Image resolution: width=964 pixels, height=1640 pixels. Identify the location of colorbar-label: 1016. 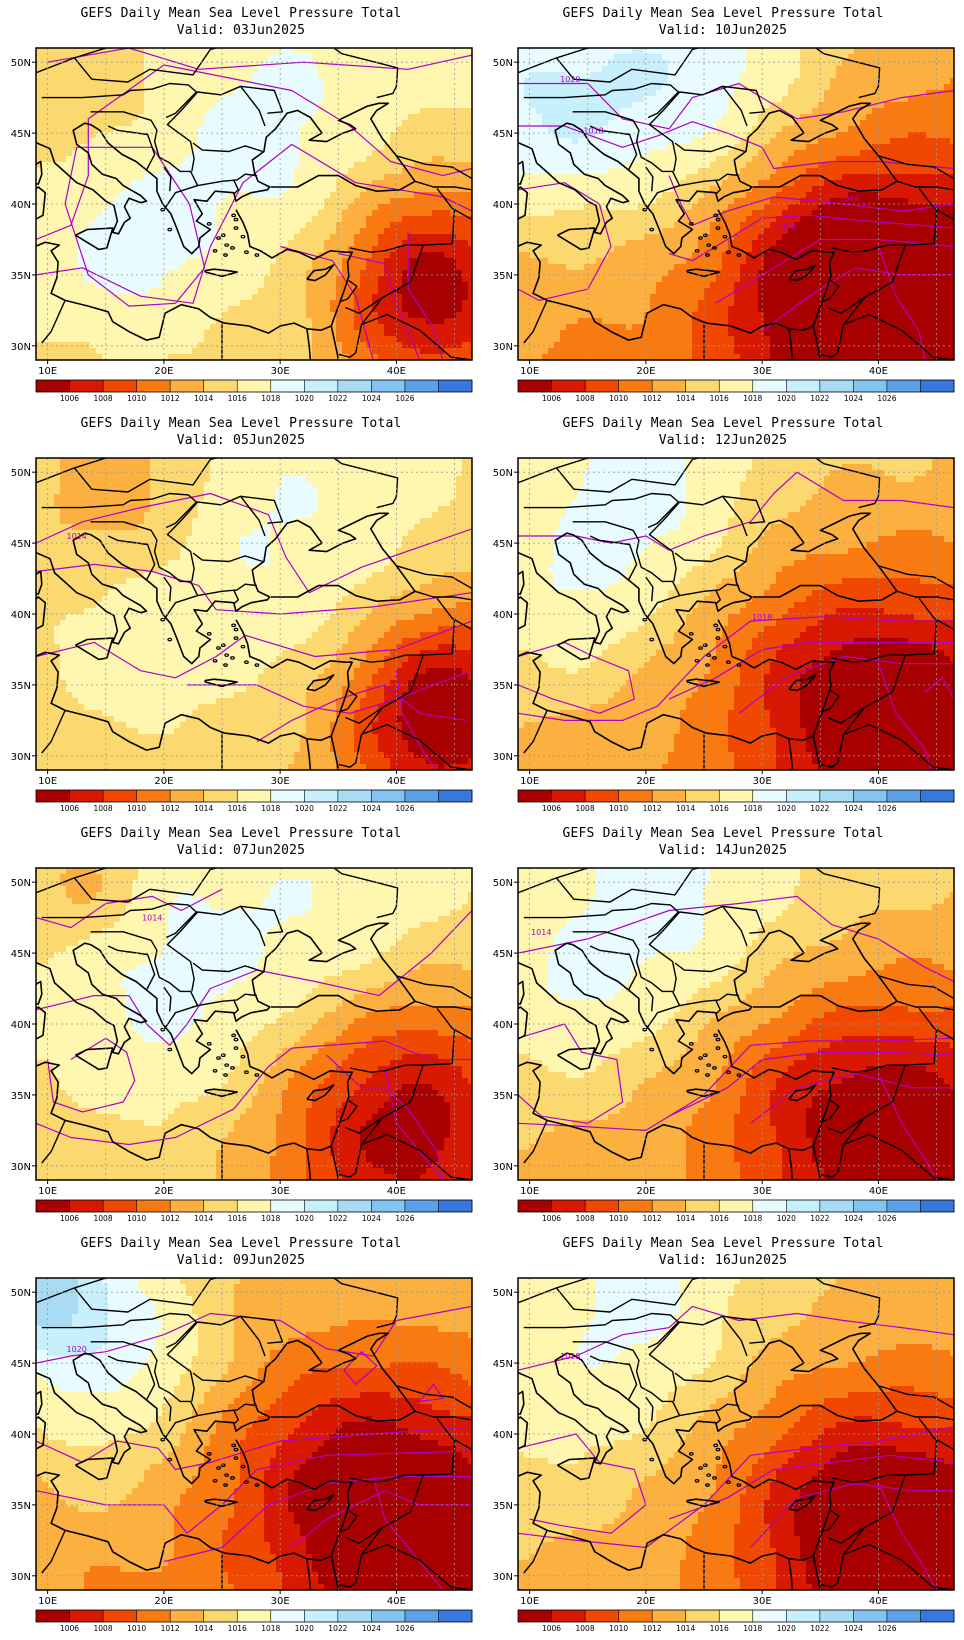
(237, 1628).